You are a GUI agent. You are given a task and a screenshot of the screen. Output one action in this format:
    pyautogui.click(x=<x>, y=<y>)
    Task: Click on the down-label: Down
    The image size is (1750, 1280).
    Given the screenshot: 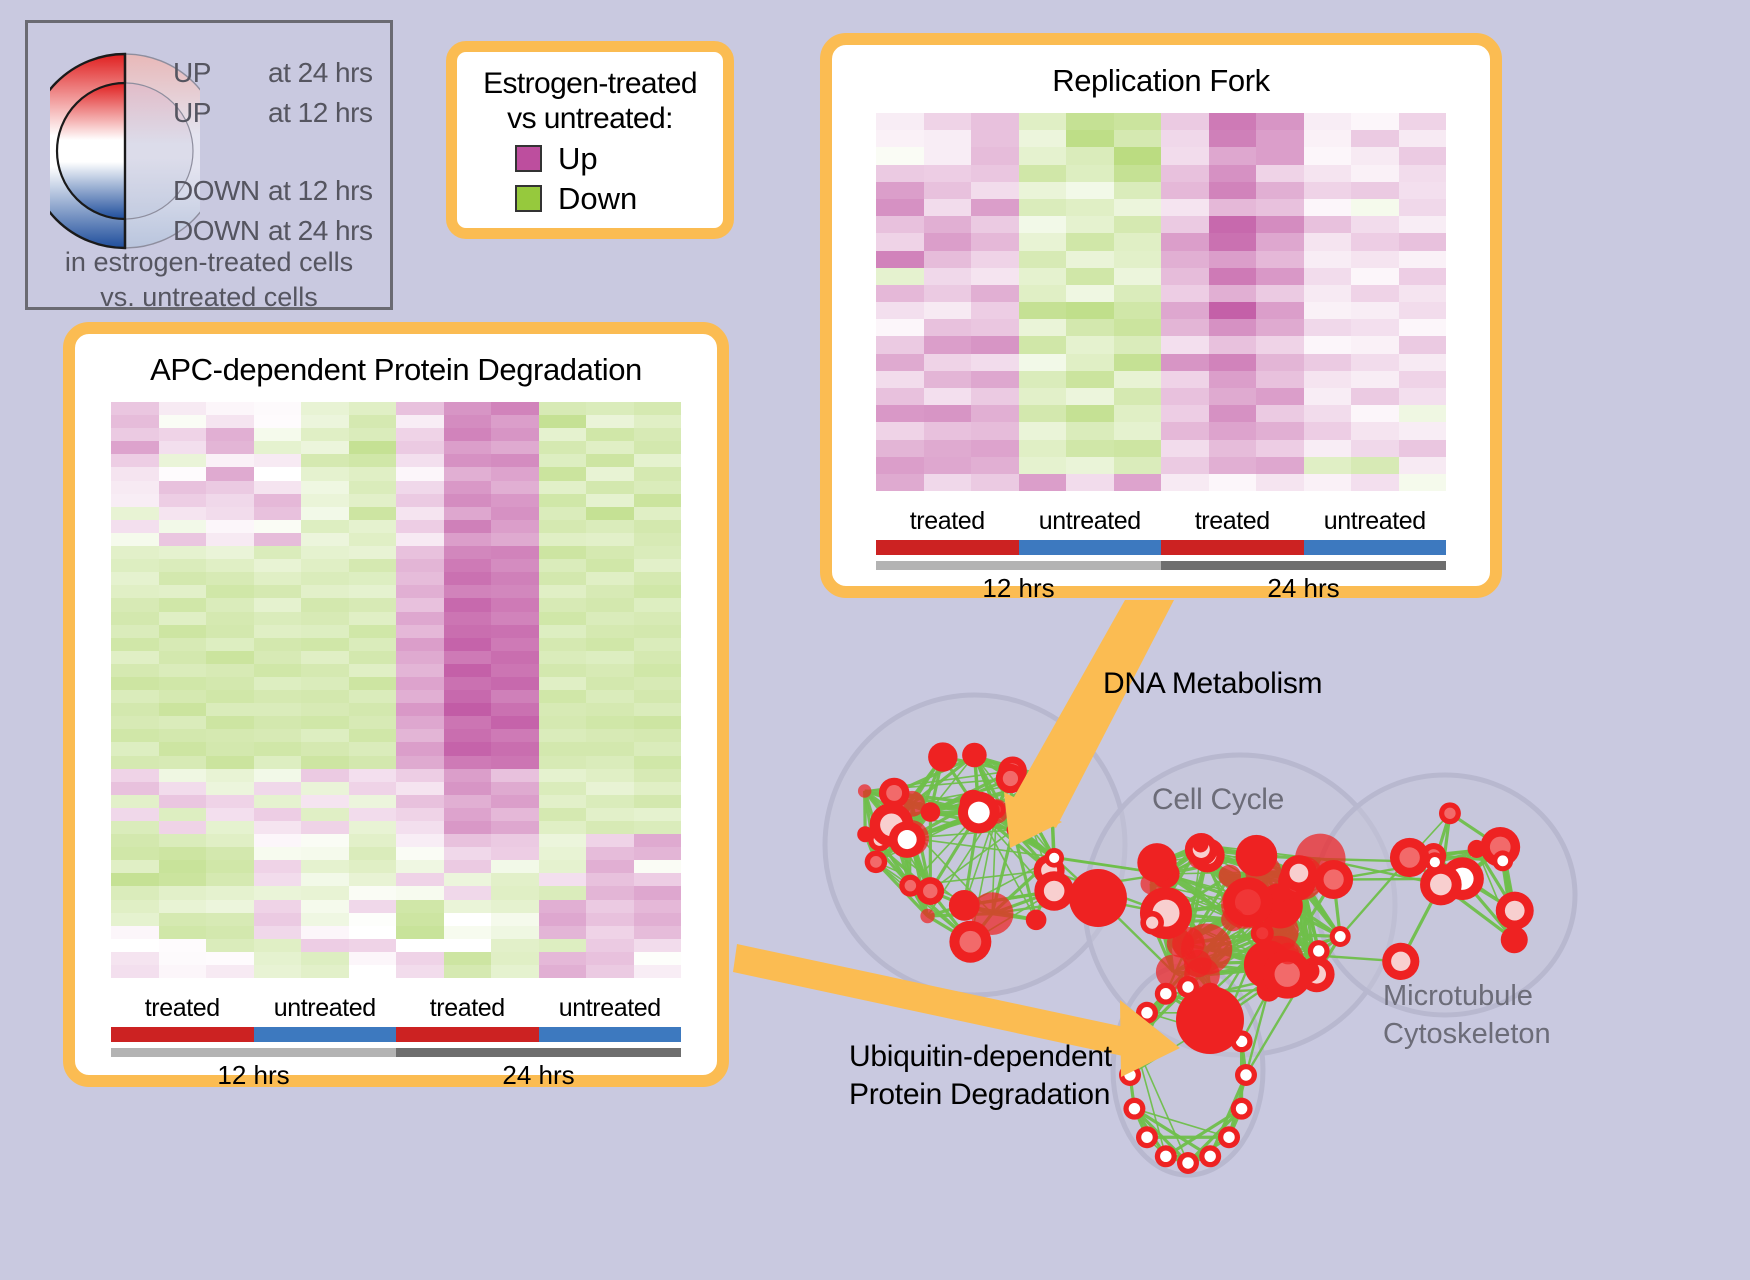 What is the action you would take?
    pyautogui.click(x=597, y=199)
    